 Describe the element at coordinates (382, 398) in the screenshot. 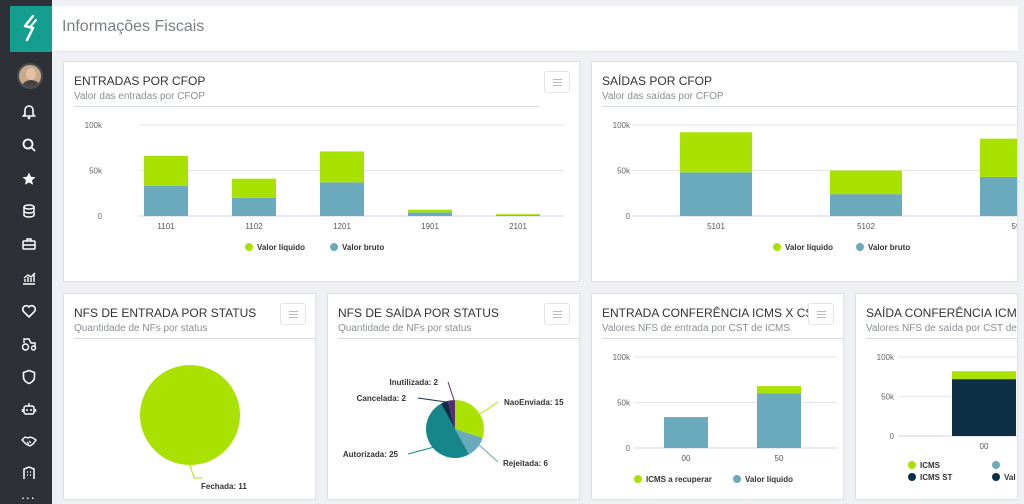

I see `pie-label: Cancelada: 2` at that location.